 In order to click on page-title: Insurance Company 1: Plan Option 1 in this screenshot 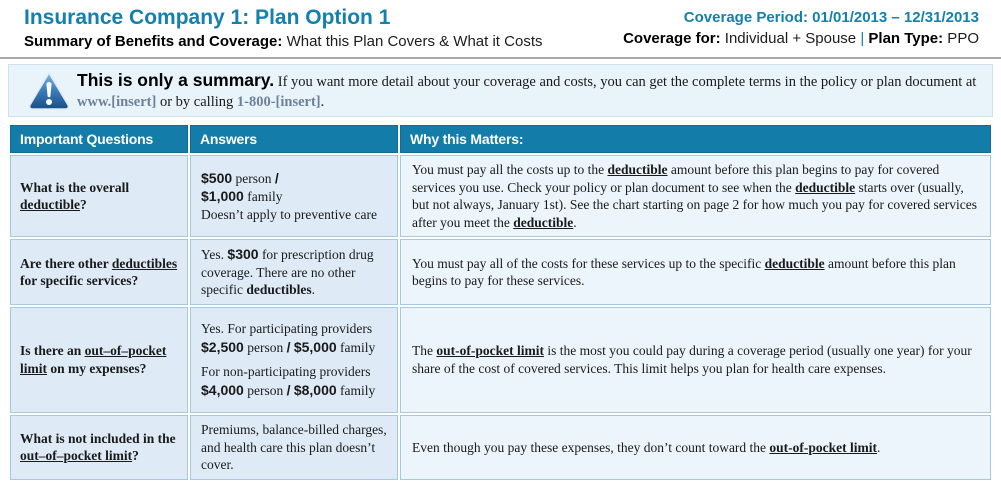, I will do `click(207, 17)`.